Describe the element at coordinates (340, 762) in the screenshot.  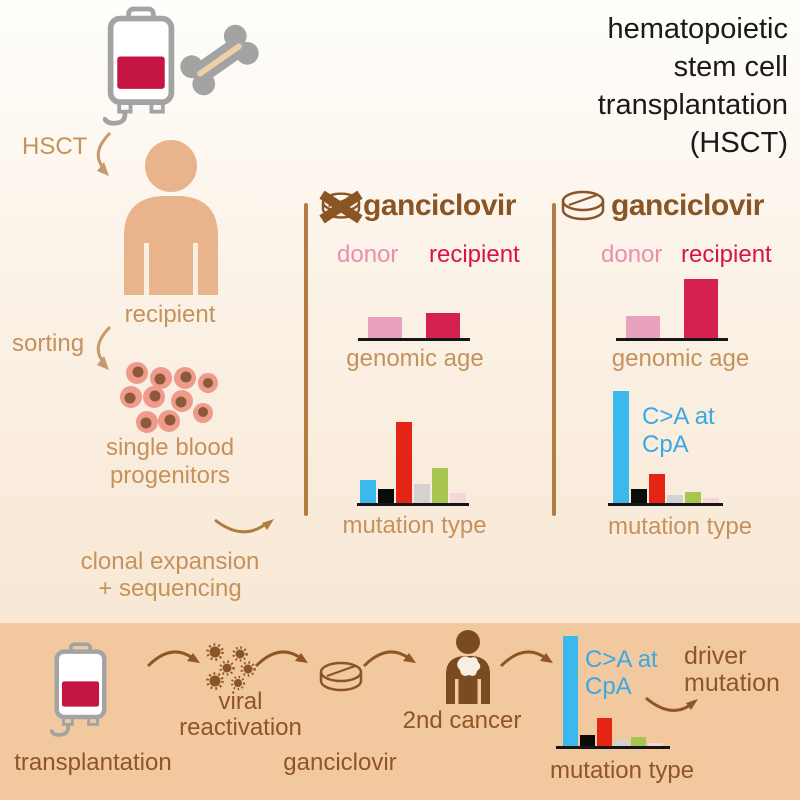
I see `ganciclovir-label: ganciclovir` at that location.